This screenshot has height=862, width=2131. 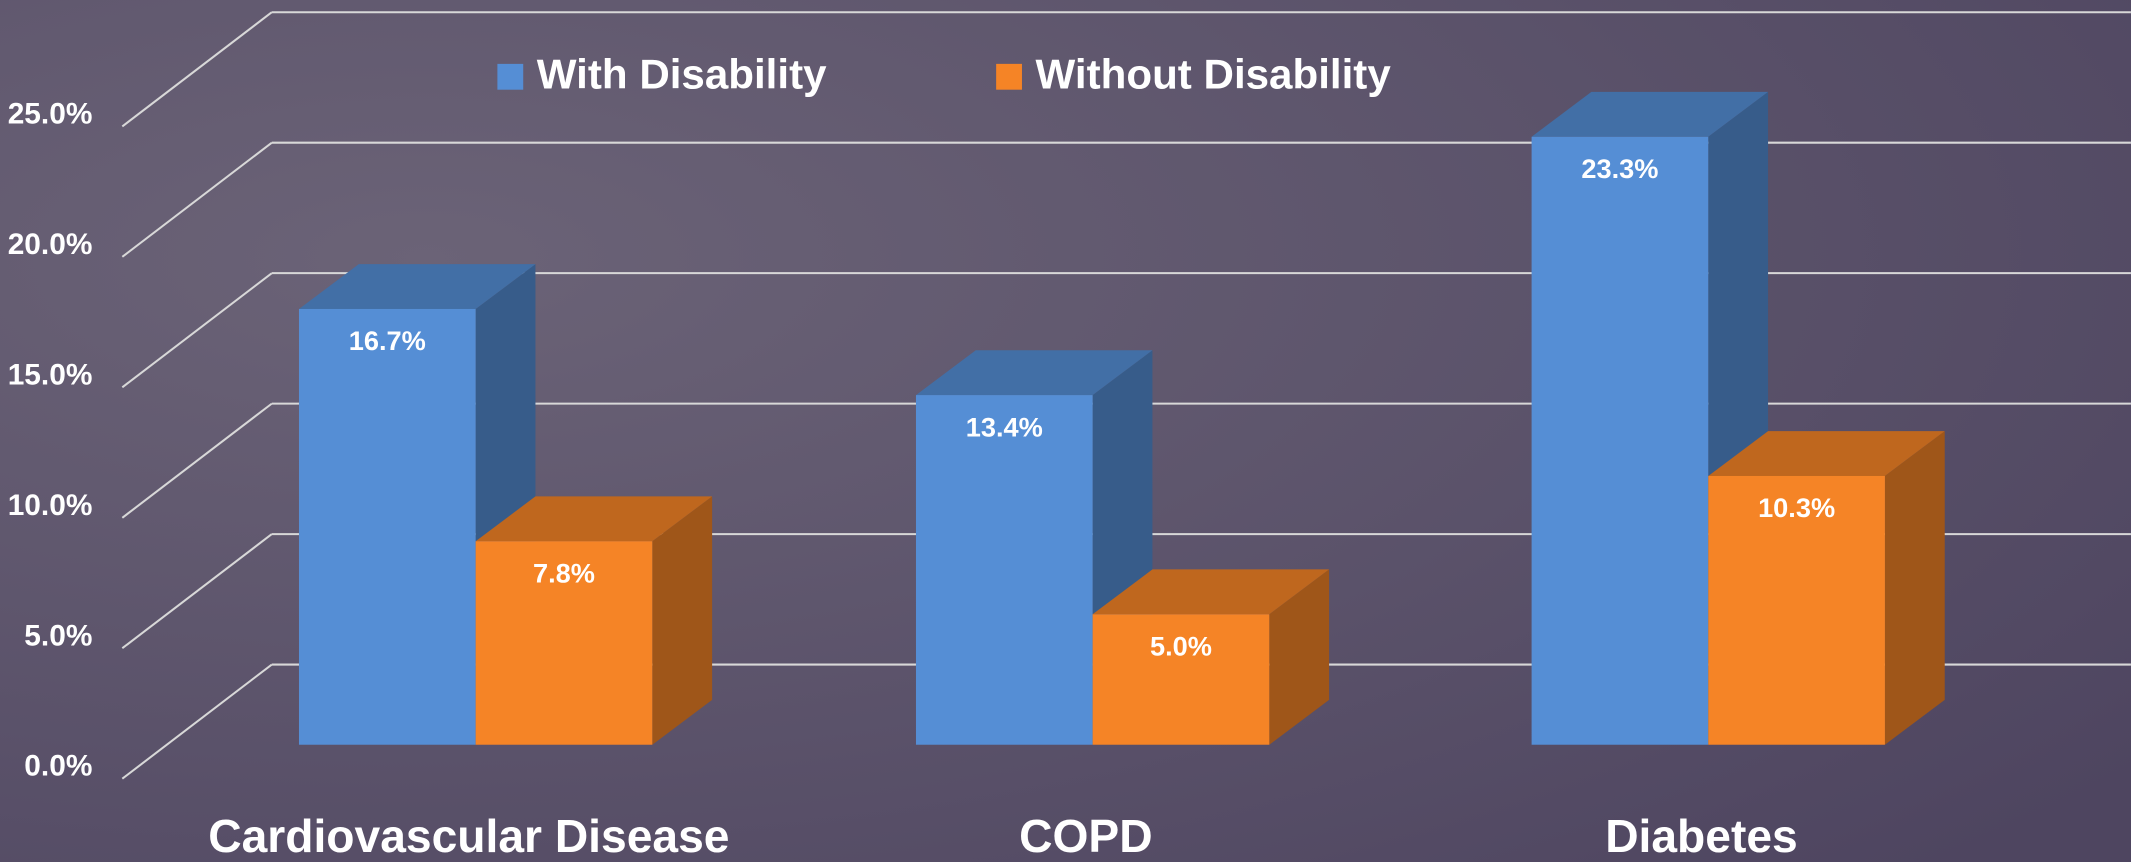 What do you see at coordinates (50, 113) in the screenshot?
I see `y-tick-label: 25.0%` at bounding box center [50, 113].